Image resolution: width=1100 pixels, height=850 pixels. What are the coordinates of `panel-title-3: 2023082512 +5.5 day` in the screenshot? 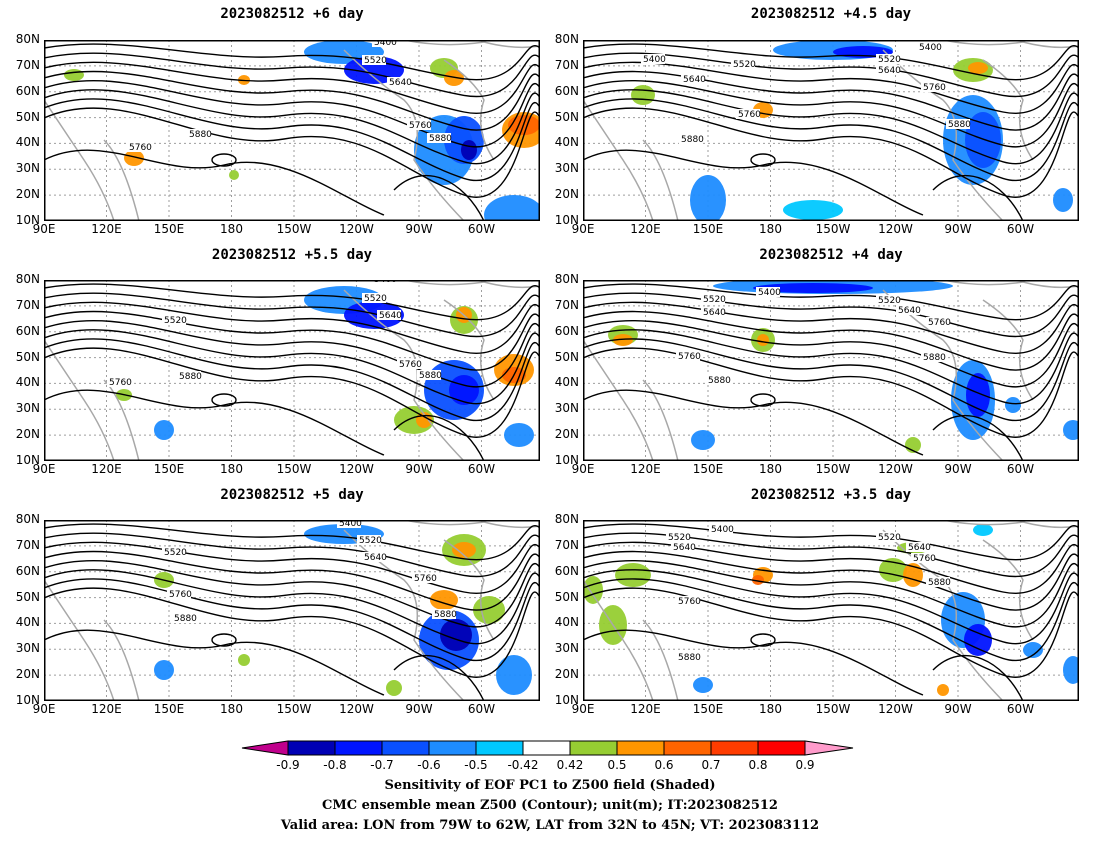 It's located at (292, 255).